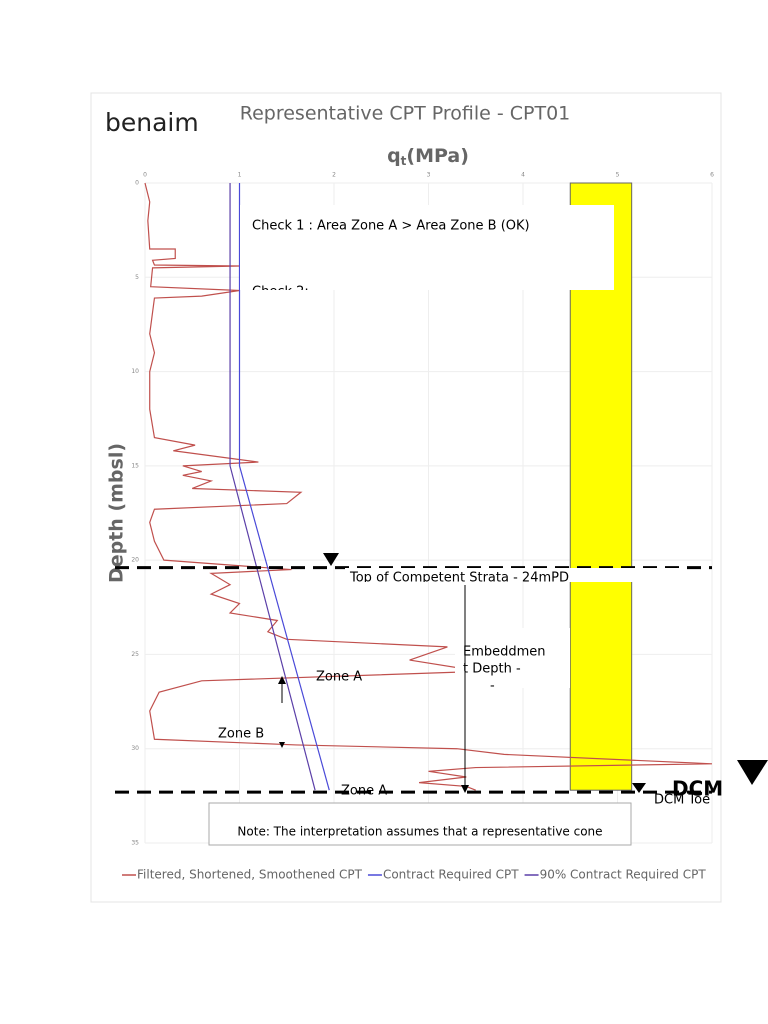 The height and width of the screenshot is (1024, 768). I want to click on y-tick-label: 15, so click(135, 465).